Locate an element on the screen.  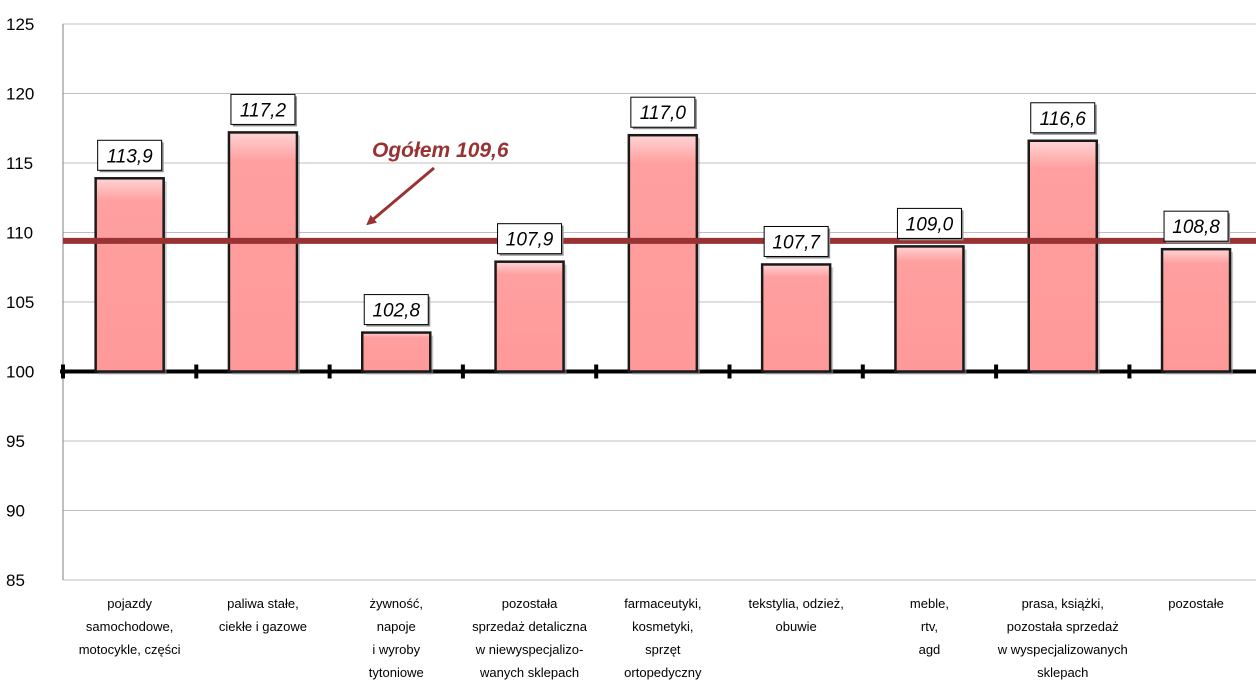
x-category-label: pozostała is located at coordinates (530, 603).